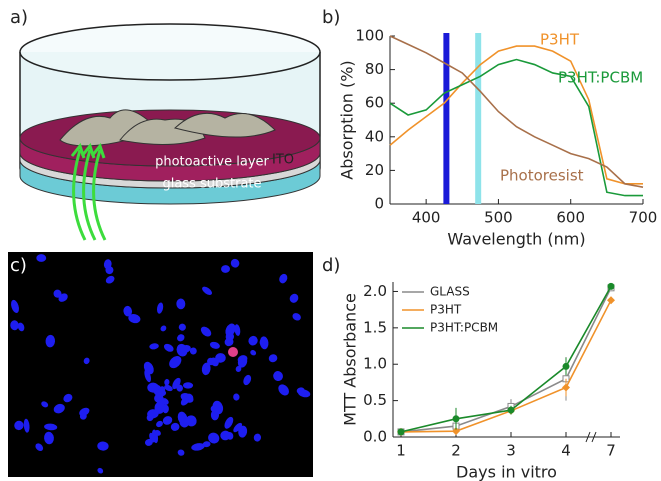 This screenshot has width=661, height=481. What do you see at coordinates (170, 52) in the screenshot?
I see `dish-rim` at bounding box center [170, 52].